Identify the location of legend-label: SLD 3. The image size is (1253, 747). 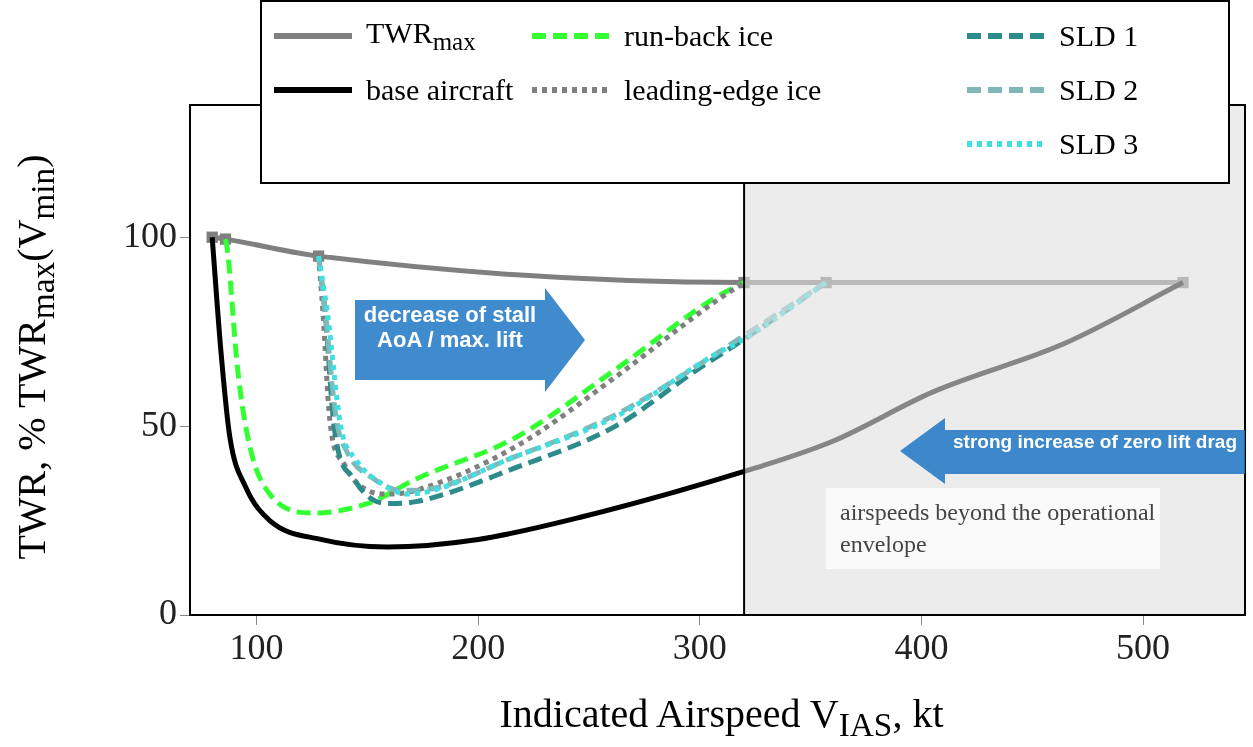
(1099, 144).